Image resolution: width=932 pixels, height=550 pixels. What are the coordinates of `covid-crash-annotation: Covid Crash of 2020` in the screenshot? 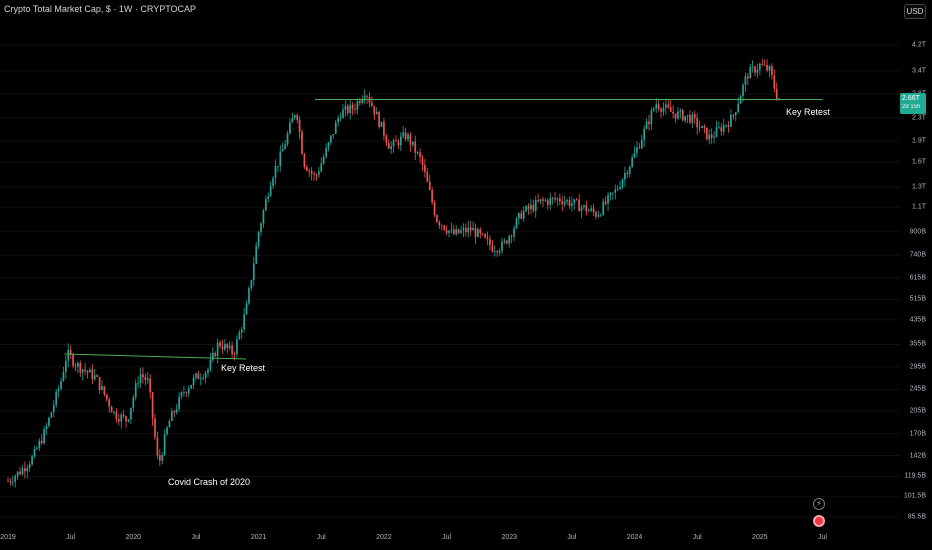 It's located at (209, 482).